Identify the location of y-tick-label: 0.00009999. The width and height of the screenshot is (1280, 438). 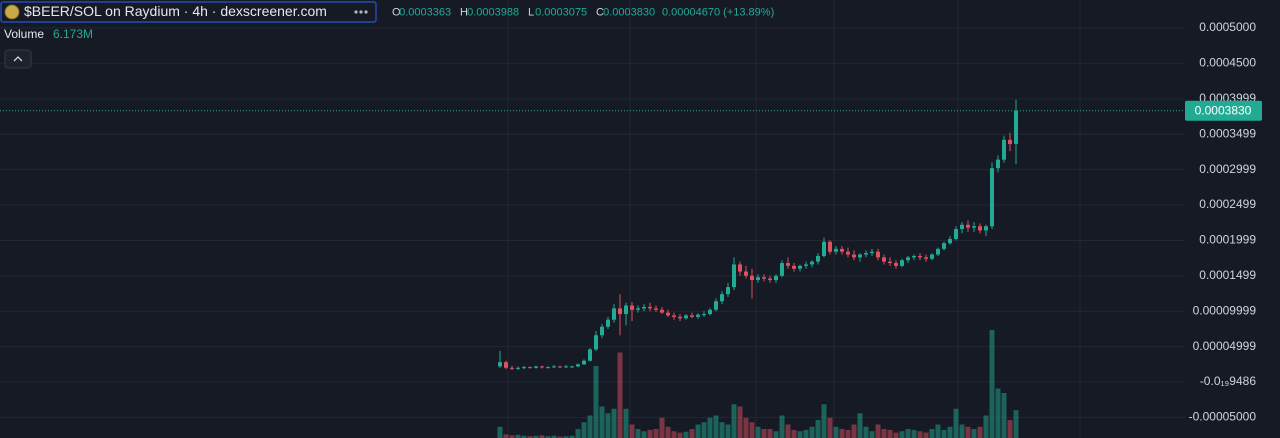
(1225, 310).